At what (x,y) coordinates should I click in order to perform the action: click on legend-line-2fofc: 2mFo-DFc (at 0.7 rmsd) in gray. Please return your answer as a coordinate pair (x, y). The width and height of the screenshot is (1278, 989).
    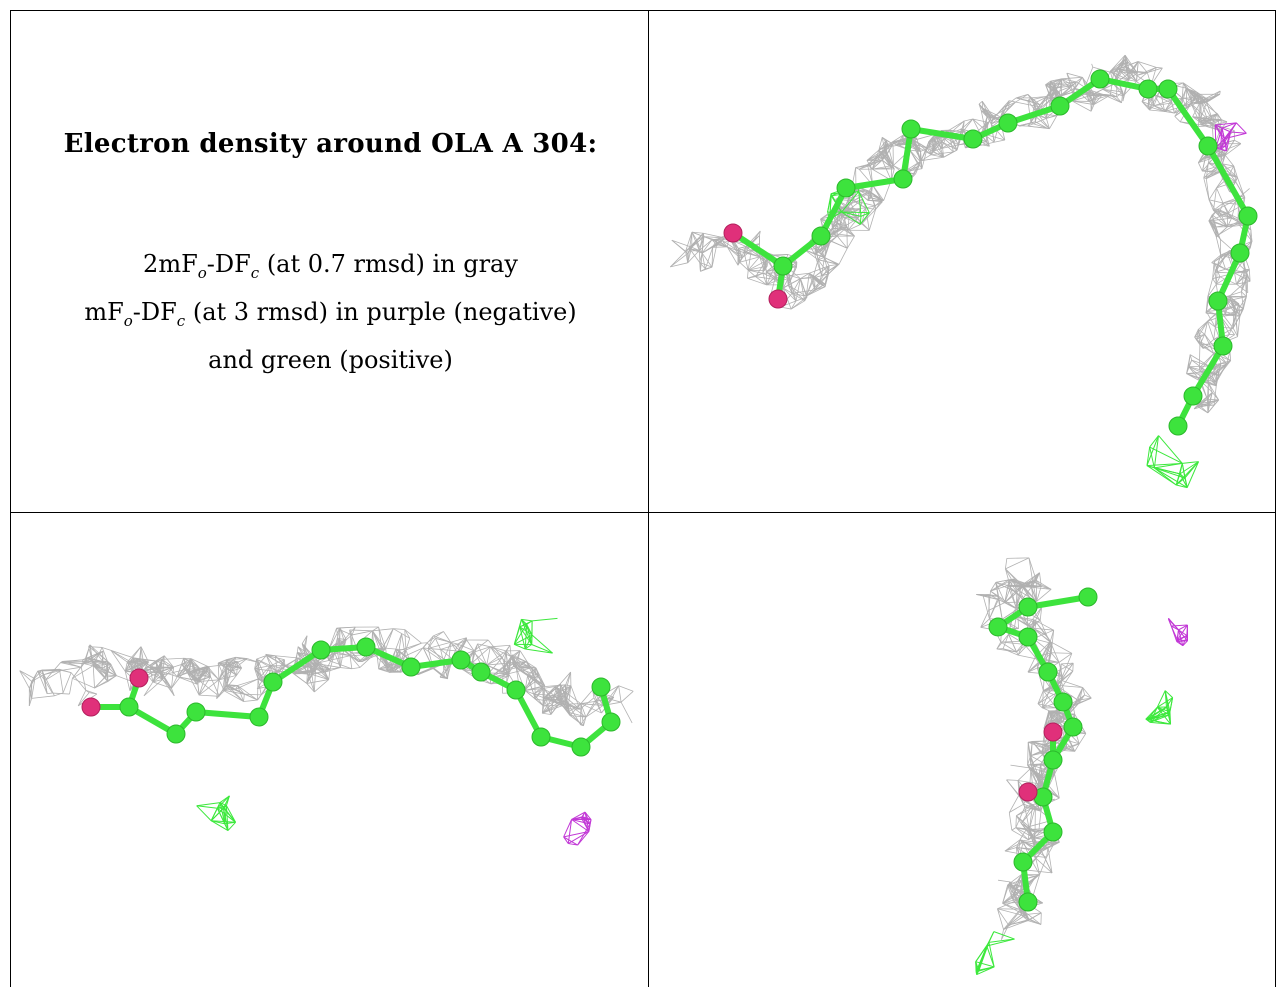
    Looking at the image, I should click on (330, 266).